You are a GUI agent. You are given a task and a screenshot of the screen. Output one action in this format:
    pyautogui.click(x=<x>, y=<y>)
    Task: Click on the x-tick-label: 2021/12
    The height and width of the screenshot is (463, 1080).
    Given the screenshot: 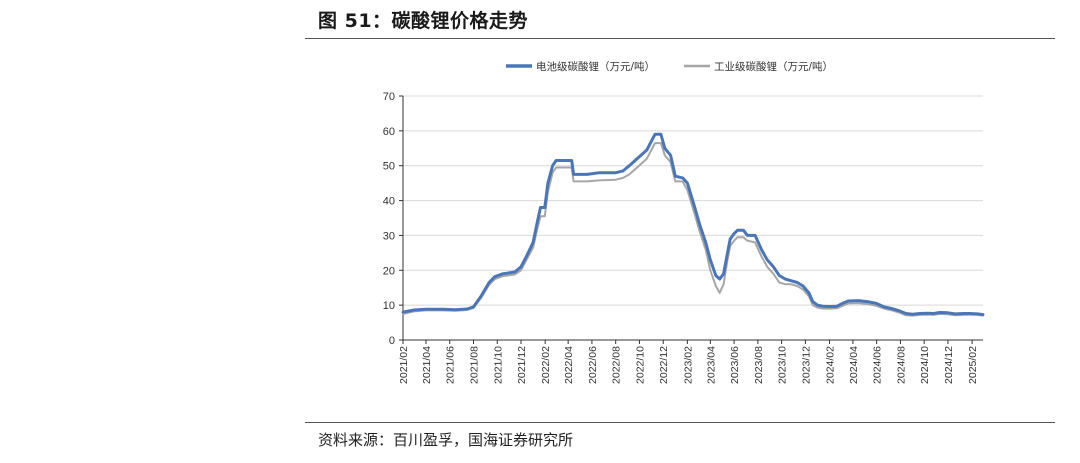 What is the action you would take?
    pyautogui.click(x=522, y=365)
    